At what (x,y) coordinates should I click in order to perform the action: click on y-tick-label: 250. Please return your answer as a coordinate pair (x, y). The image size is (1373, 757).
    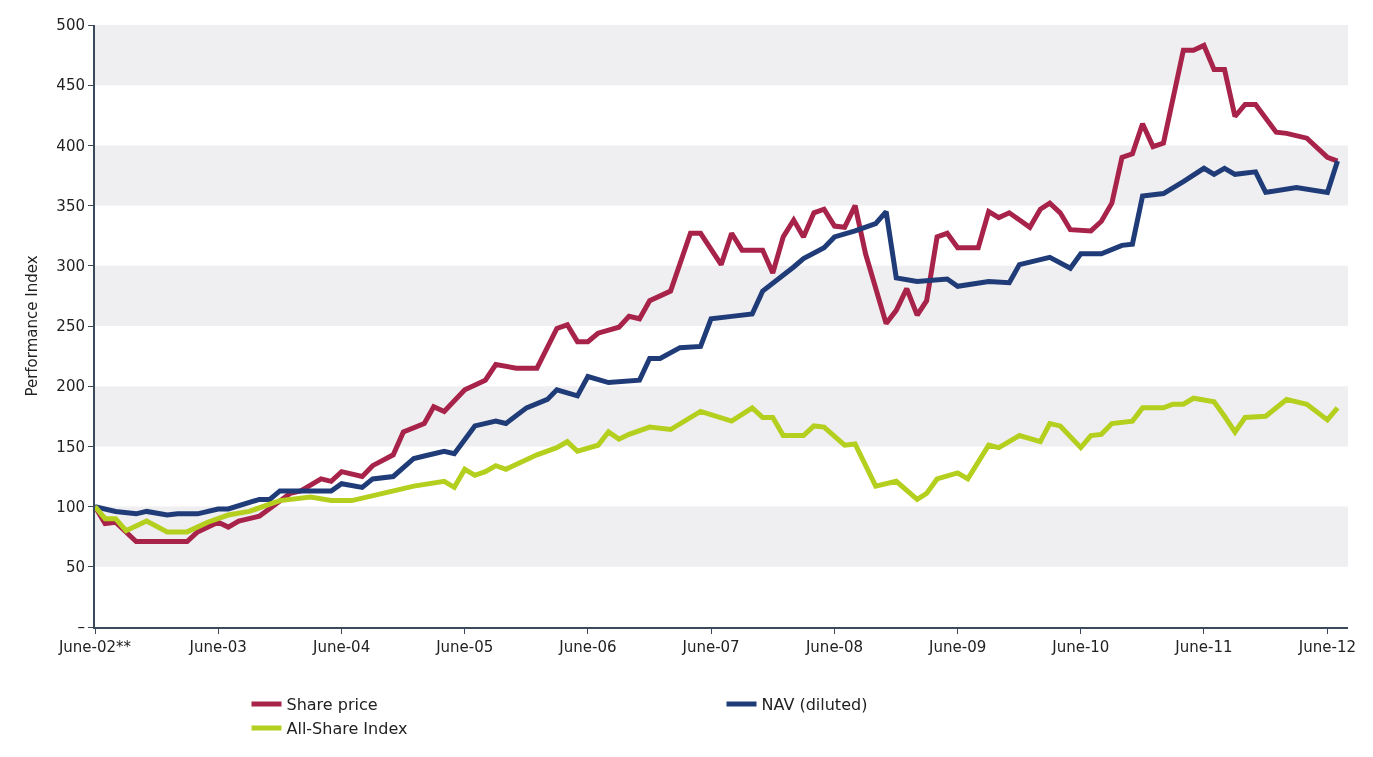
    Looking at the image, I should click on (70, 326).